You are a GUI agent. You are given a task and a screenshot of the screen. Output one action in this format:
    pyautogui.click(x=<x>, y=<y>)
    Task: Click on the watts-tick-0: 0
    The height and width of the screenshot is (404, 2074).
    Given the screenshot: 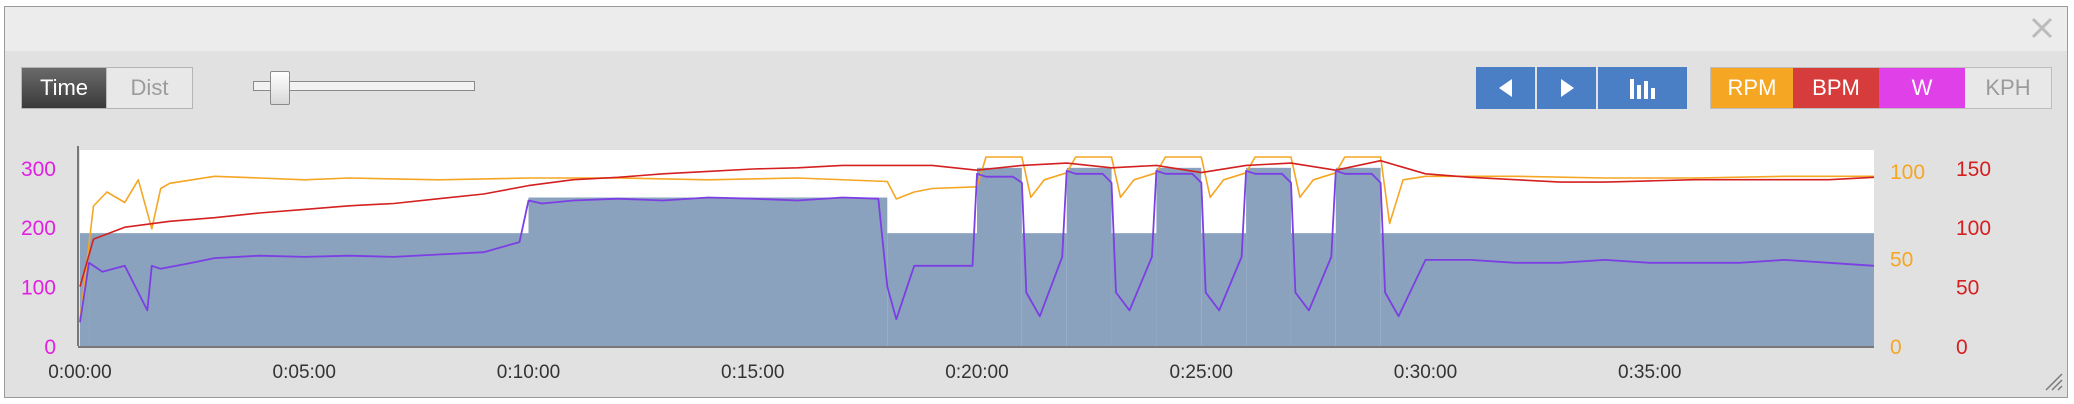 What is the action you would take?
    pyautogui.click(x=50, y=347)
    